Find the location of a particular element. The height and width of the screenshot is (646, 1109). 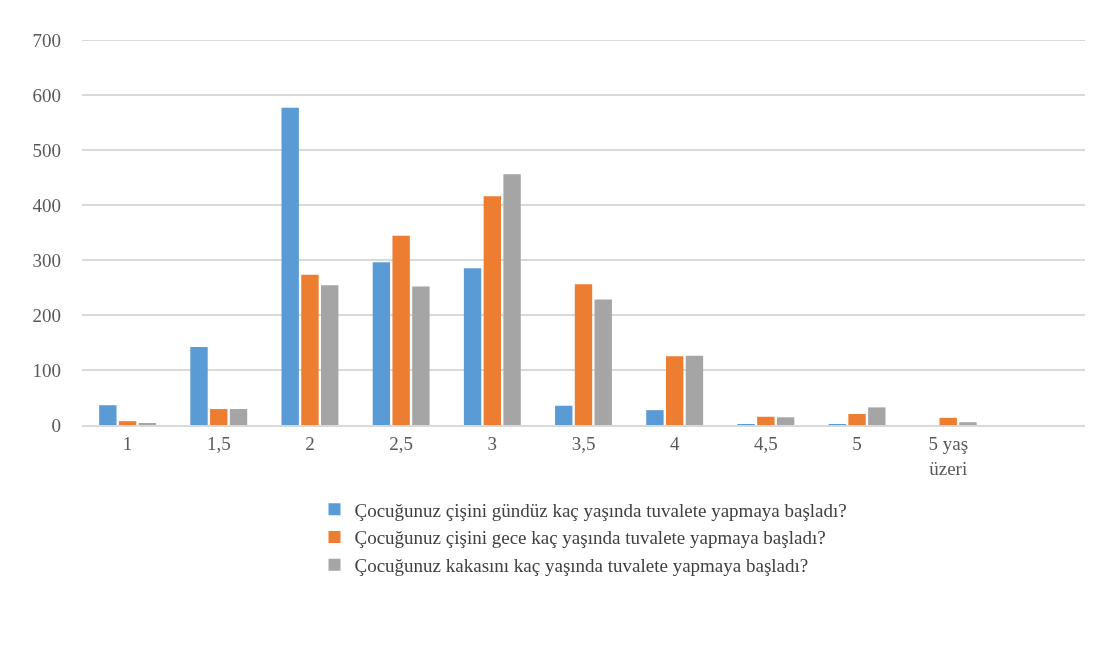

y-tick-label: 0 is located at coordinates (56, 425).